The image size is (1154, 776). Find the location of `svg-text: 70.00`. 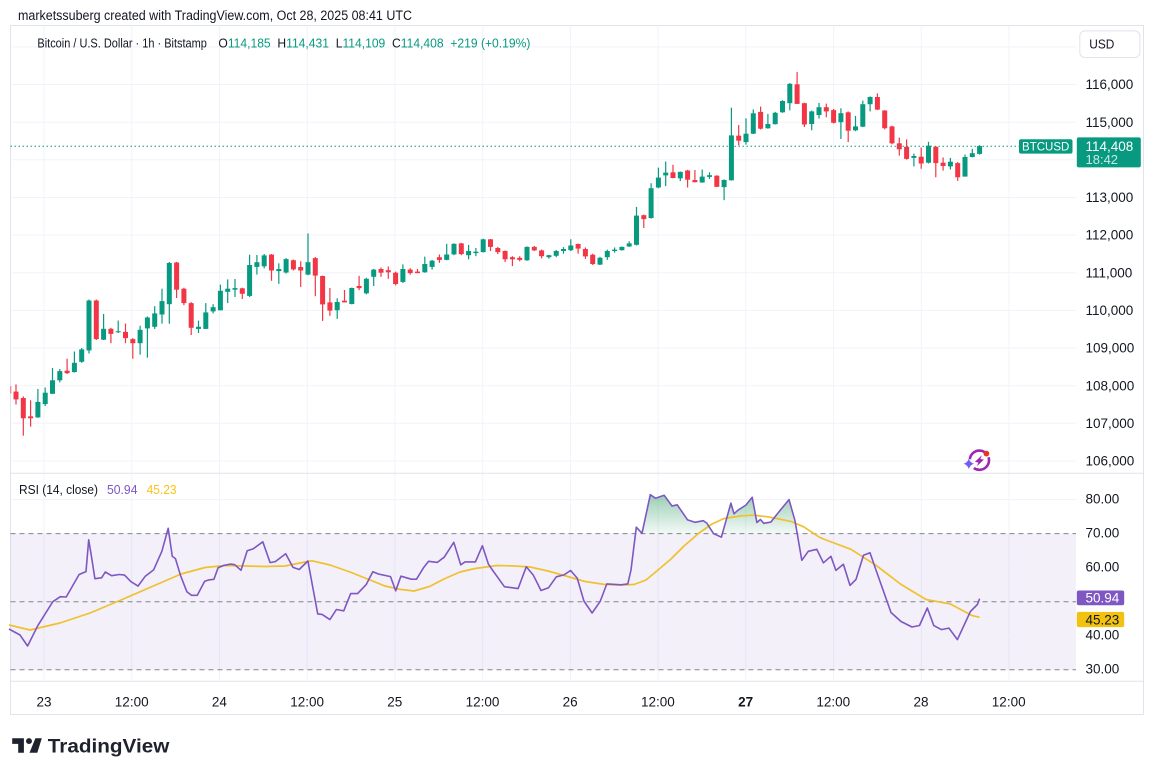

svg-text: 70.00 is located at coordinates (1103, 532).